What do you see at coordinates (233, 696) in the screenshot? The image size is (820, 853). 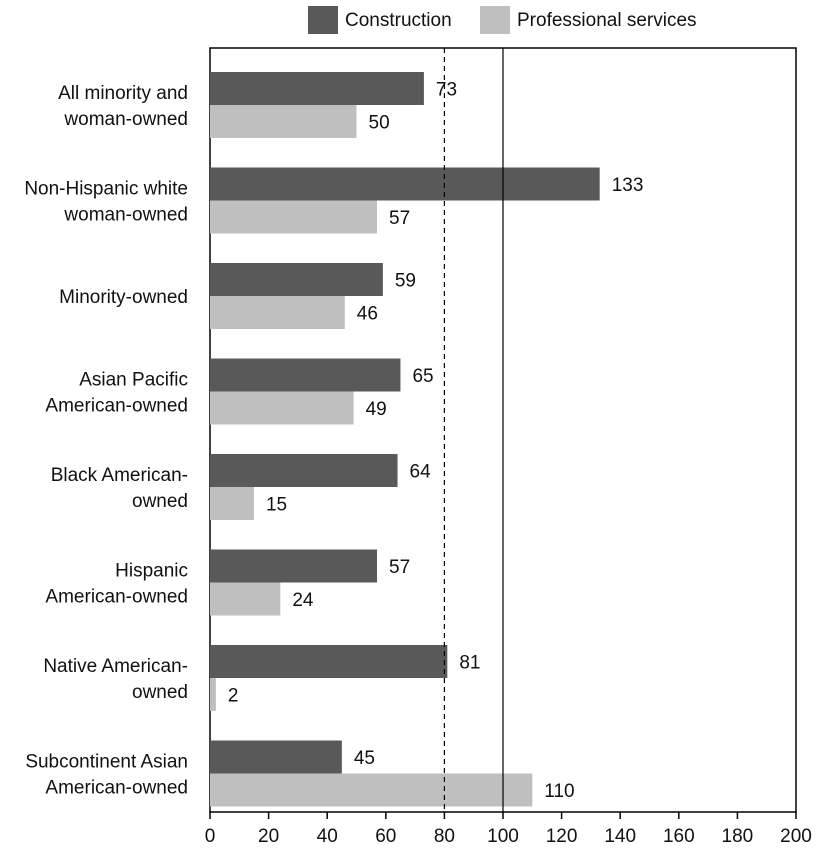 I see `data-label-professional-services-6: 2` at bounding box center [233, 696].